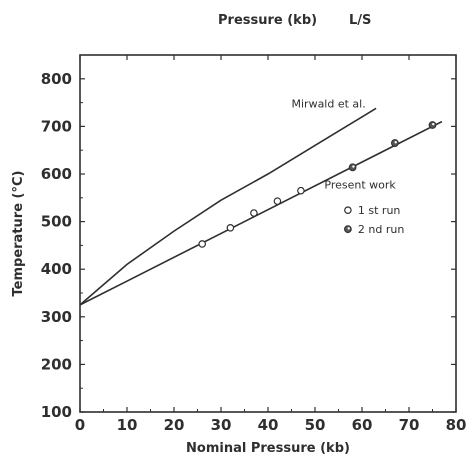  I want to click on y-tick-label: 200, so click(56, 364).